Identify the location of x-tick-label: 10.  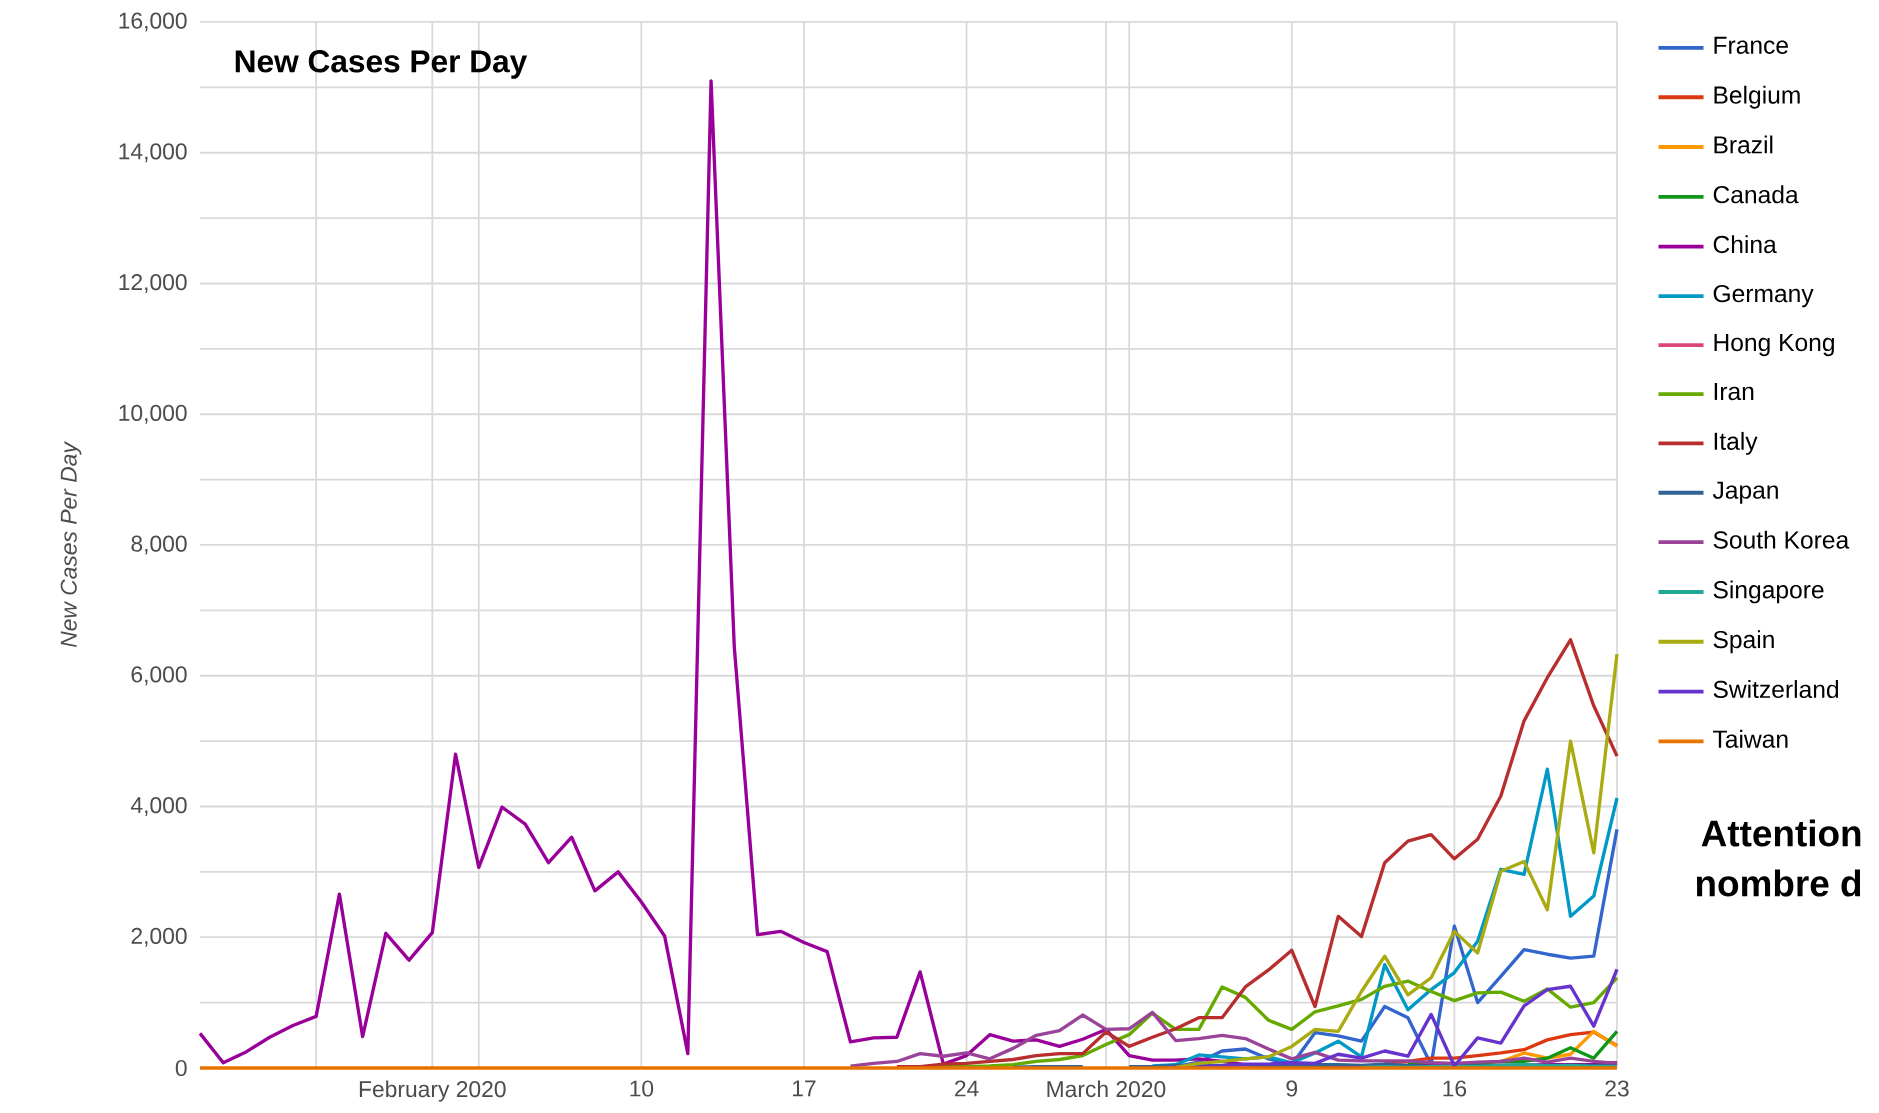
(642, 1088).